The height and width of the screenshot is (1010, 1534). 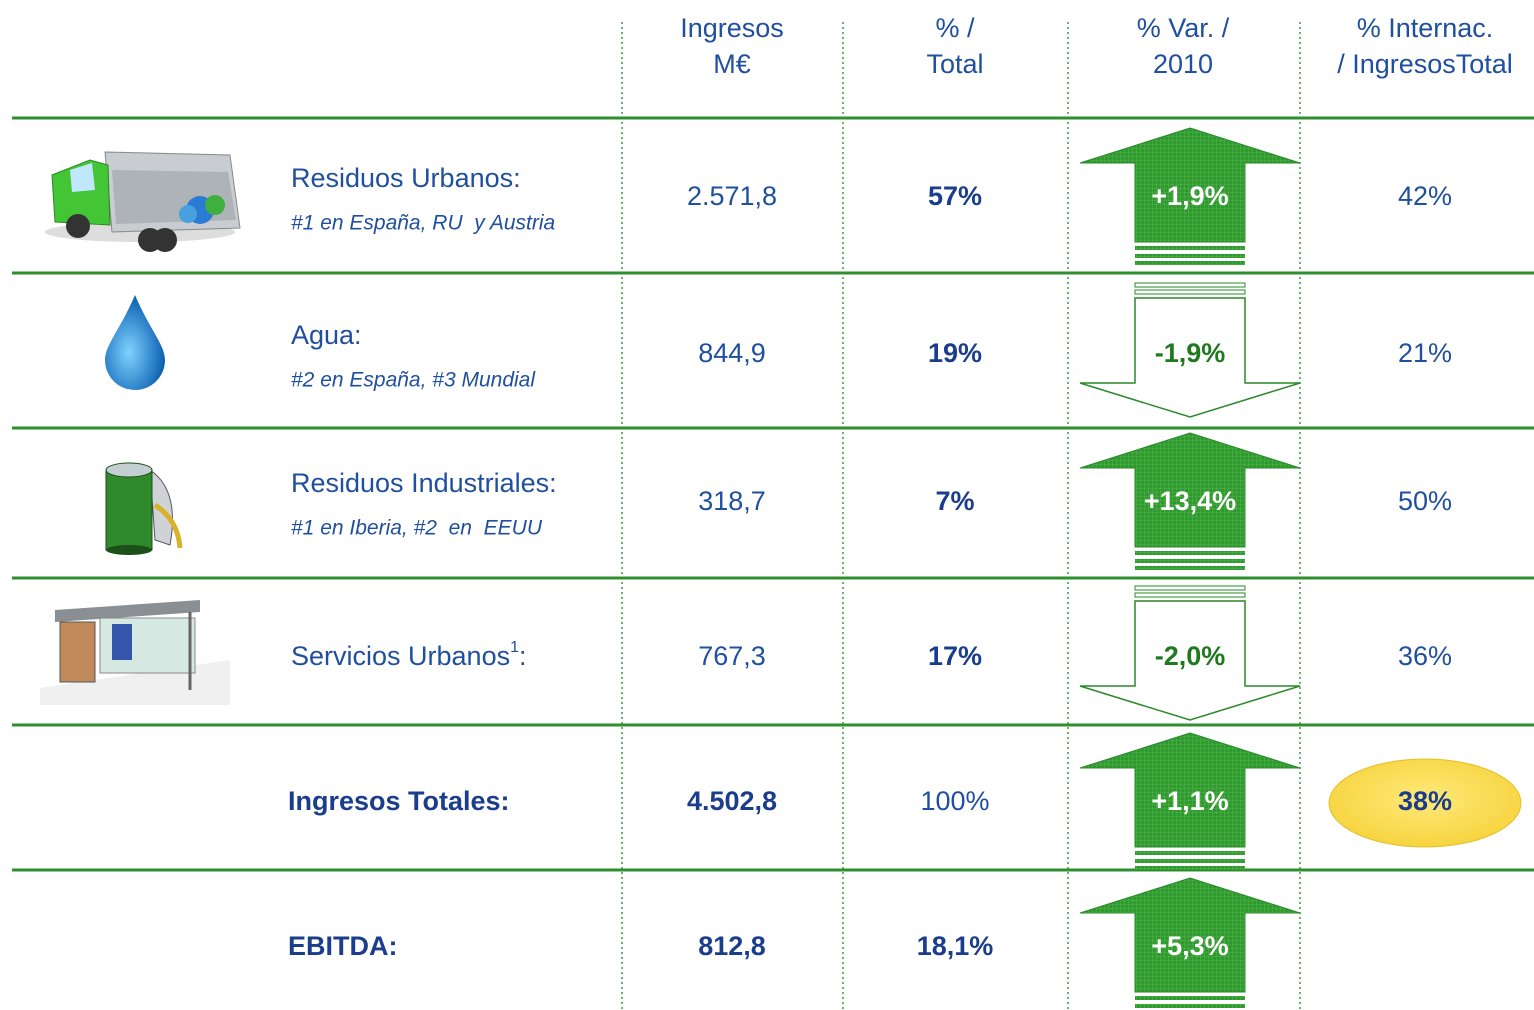 I want to click on ingresos-cell: 4.502,8, so click(x=732, y=801).